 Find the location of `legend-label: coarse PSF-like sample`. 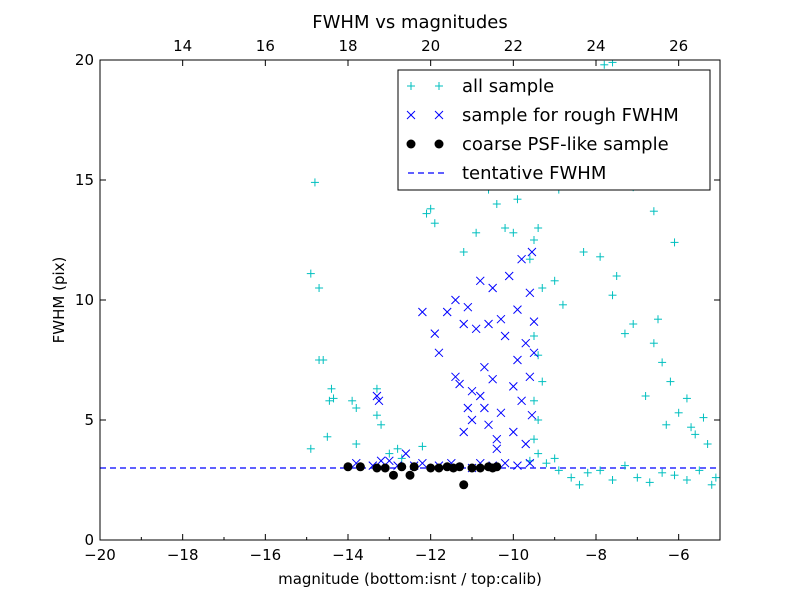

legend-label: coarse PSF-like sample is located at coordinates (565, 144).